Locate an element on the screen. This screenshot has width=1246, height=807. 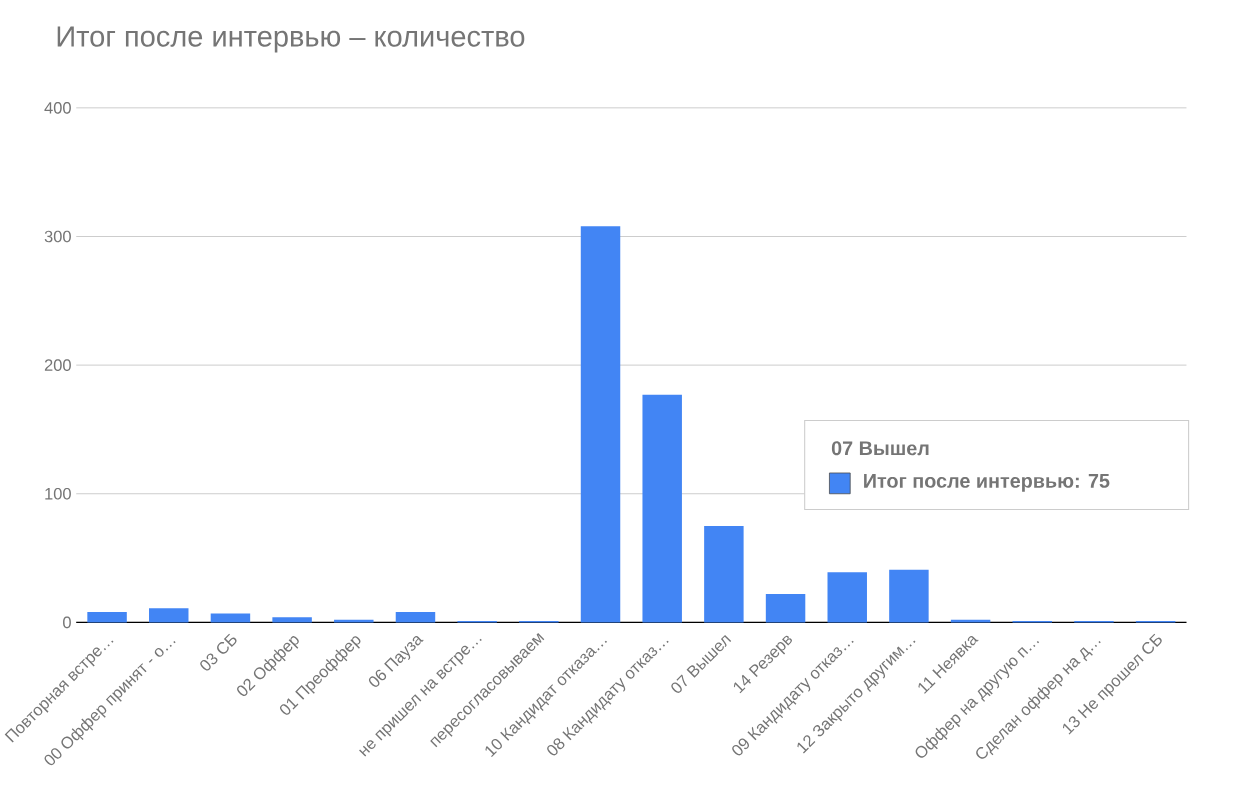
chart-title: Итог после интервью – количество is located at coordinates (291, 39).